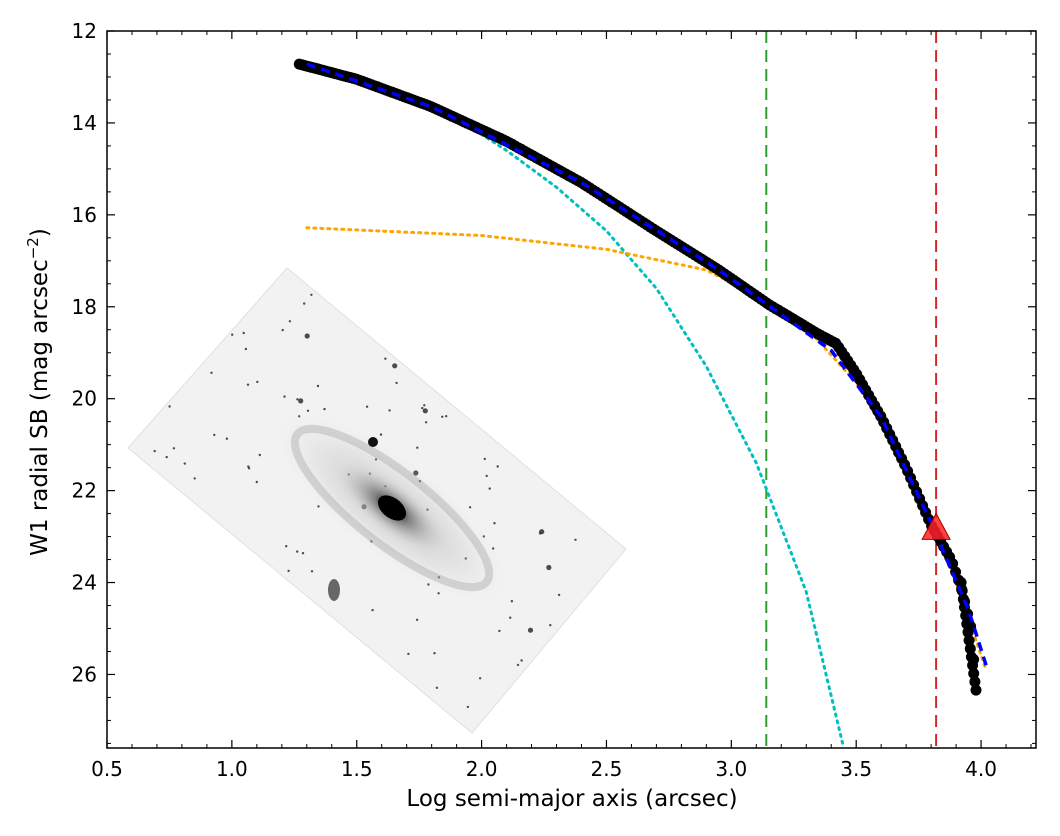 This screenshot has height=836, width=1060. Describe the element at coordinates (482, 769) in the screenshot. I see `x-tick-label: 2.0` at that location.